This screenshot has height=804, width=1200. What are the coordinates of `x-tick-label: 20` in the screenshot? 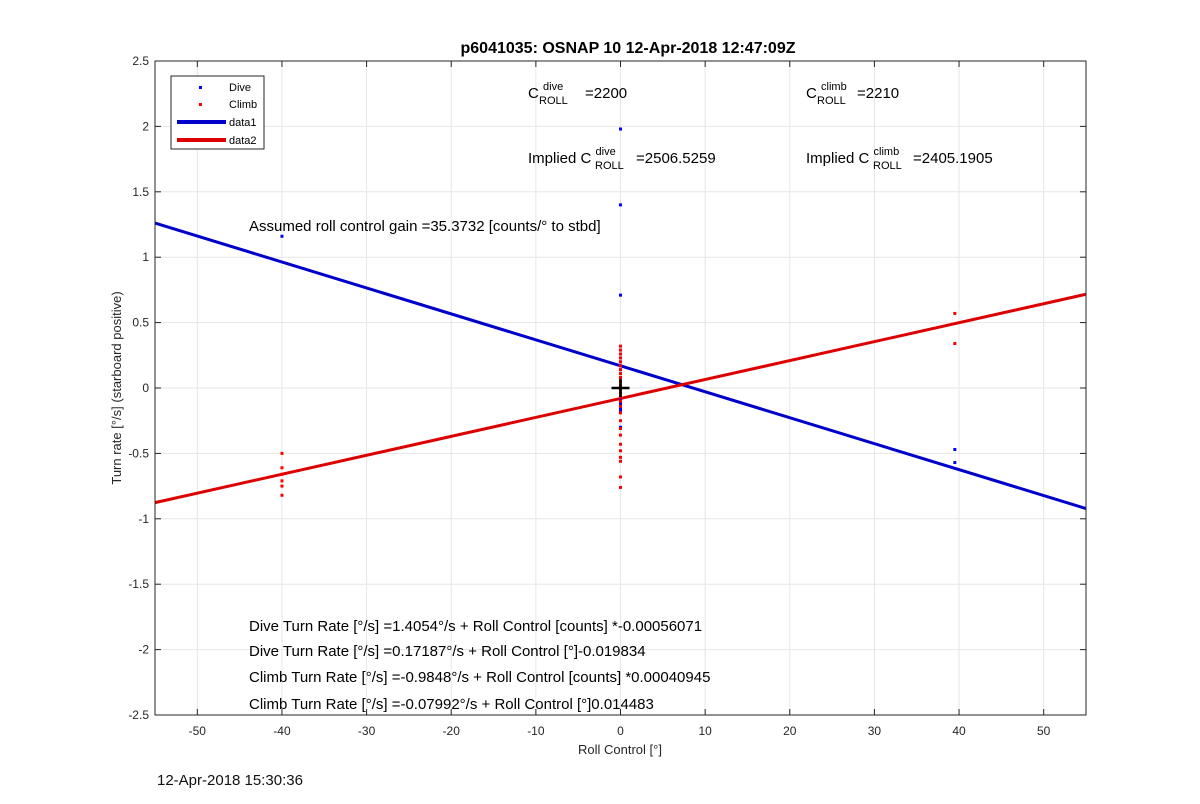 It's located at (790, 731).